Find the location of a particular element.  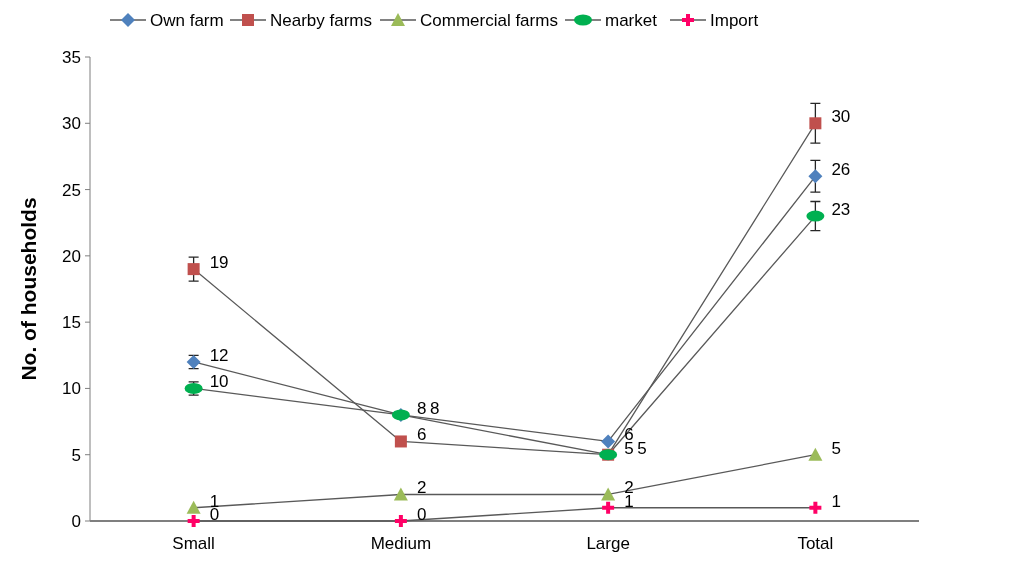

data-label: 19 is located at coordinates (219, 263).